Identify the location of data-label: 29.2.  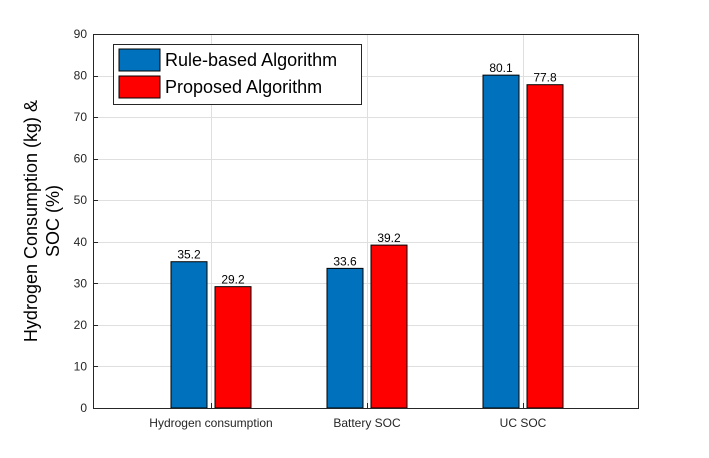
(233, 280).